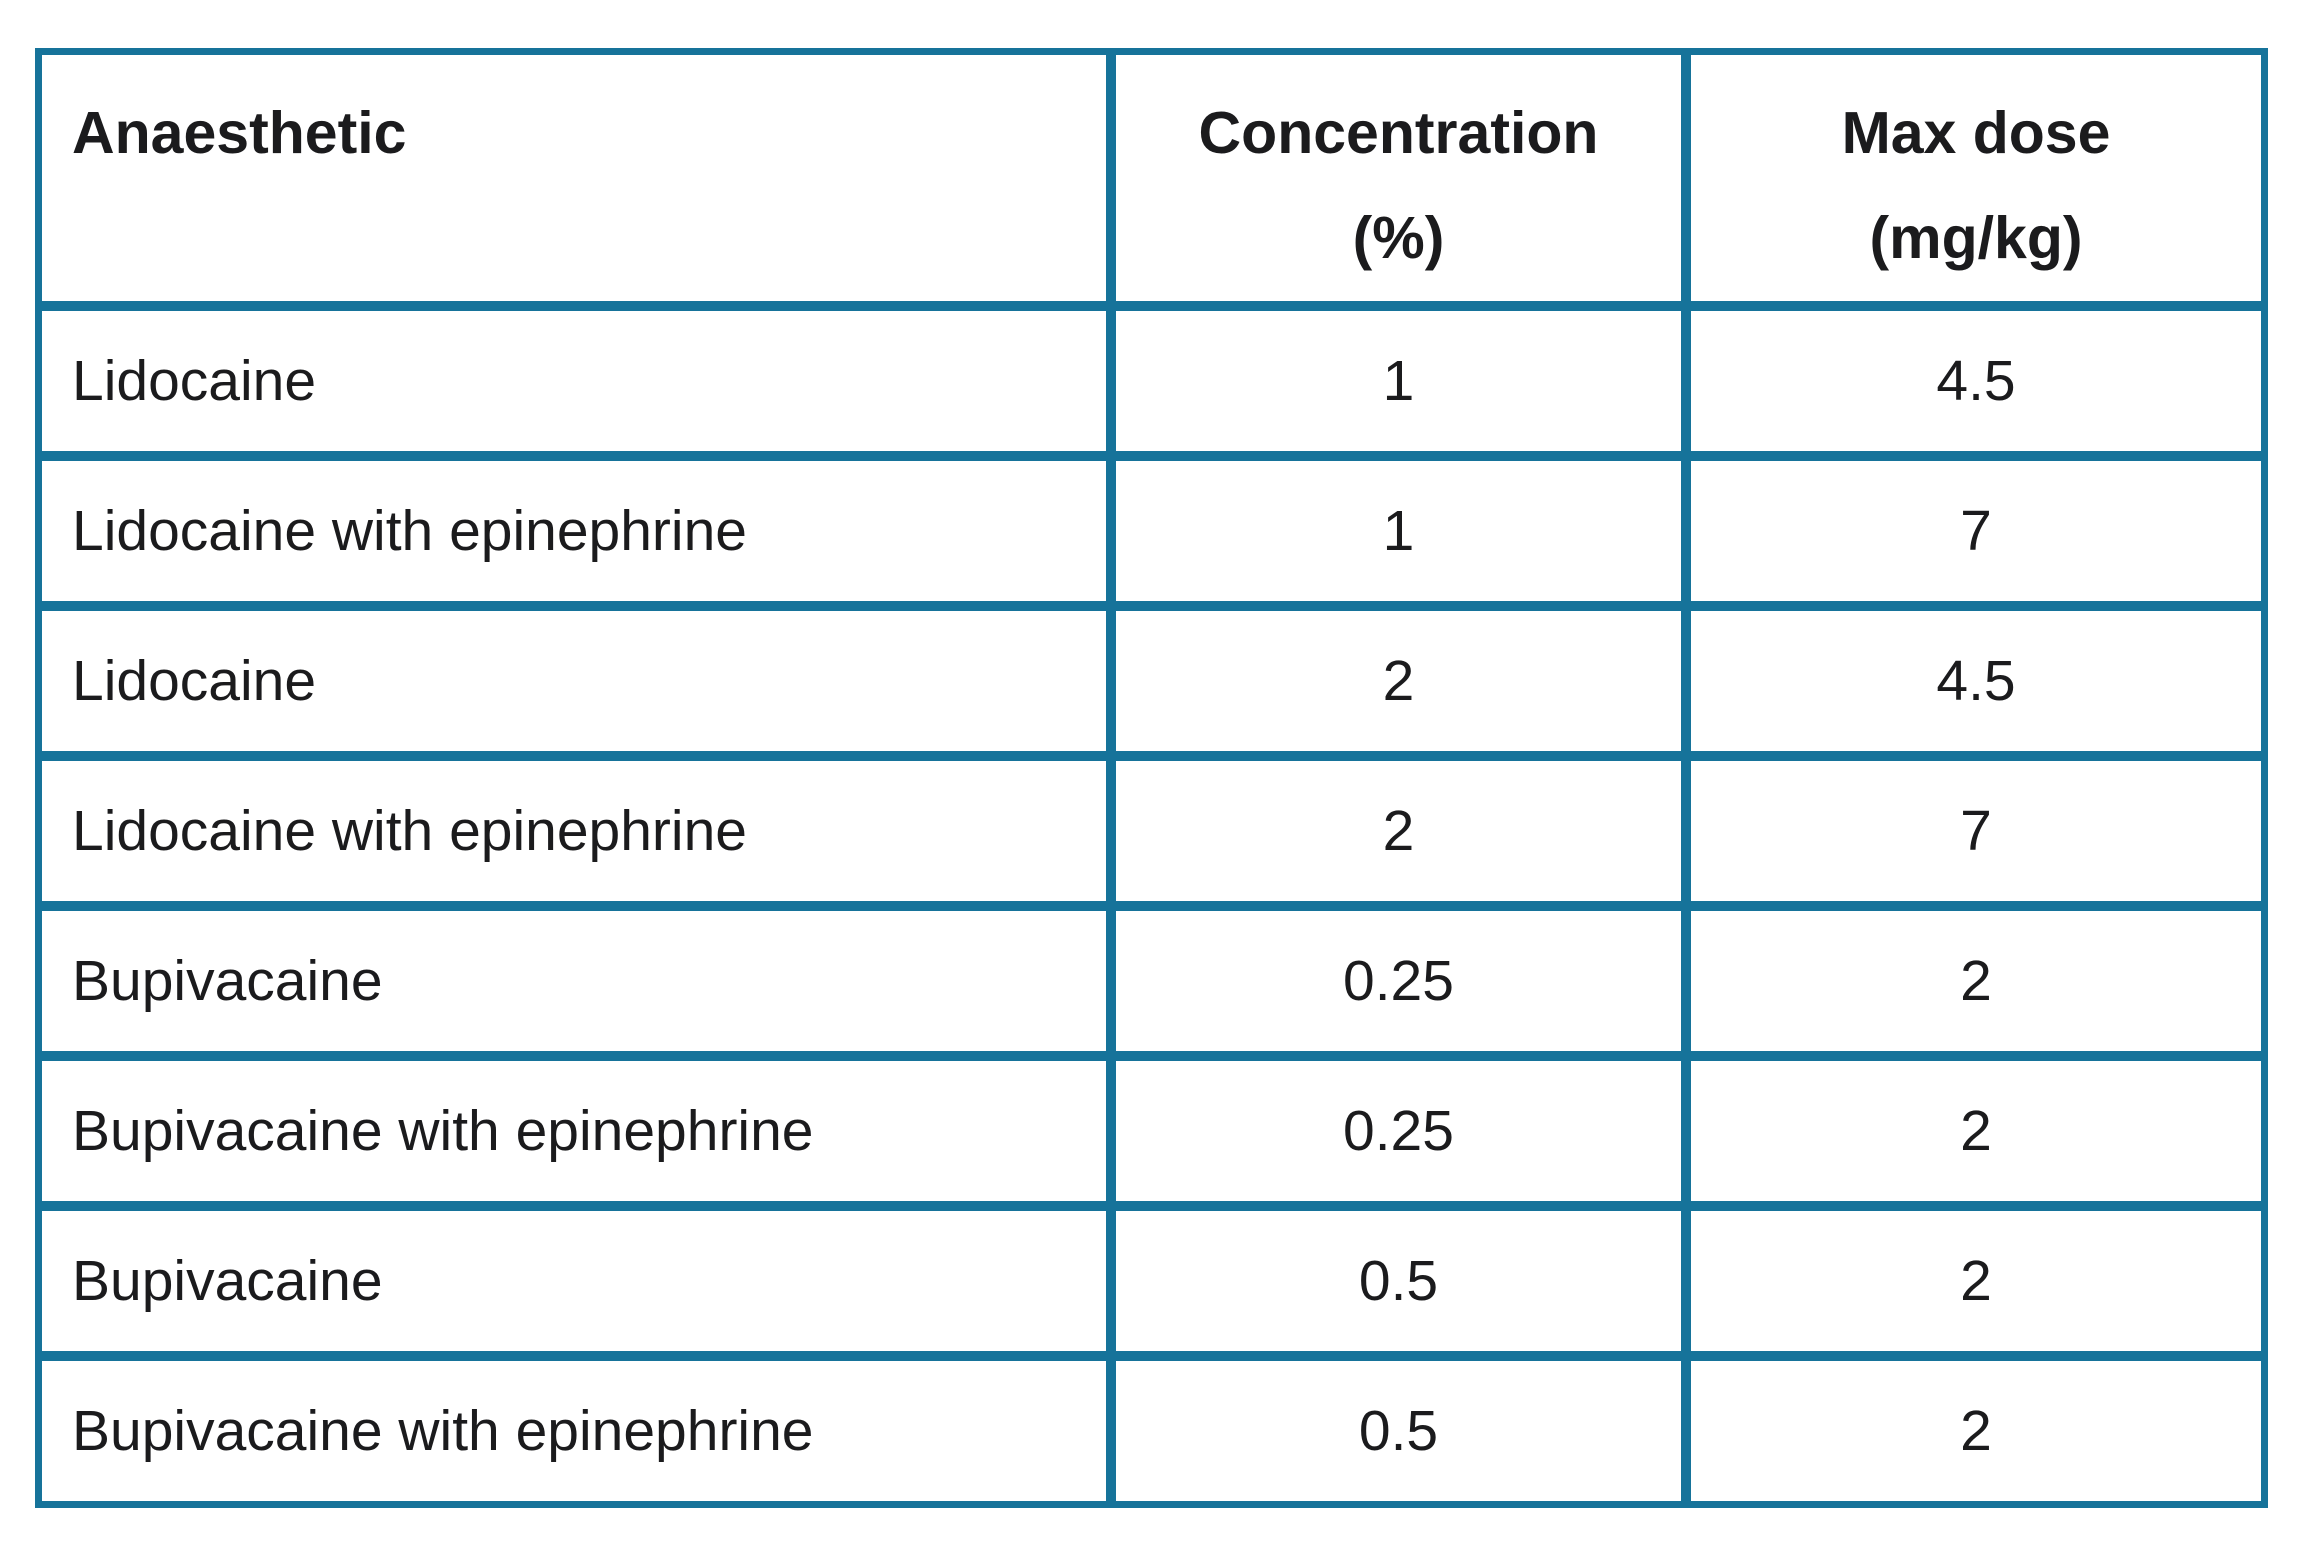 Image resolution: width=2300 pixels, height=1541 pixels. I want to click on table-row: Lidocaine with epinephrine 2 7, so click(1151, 831).